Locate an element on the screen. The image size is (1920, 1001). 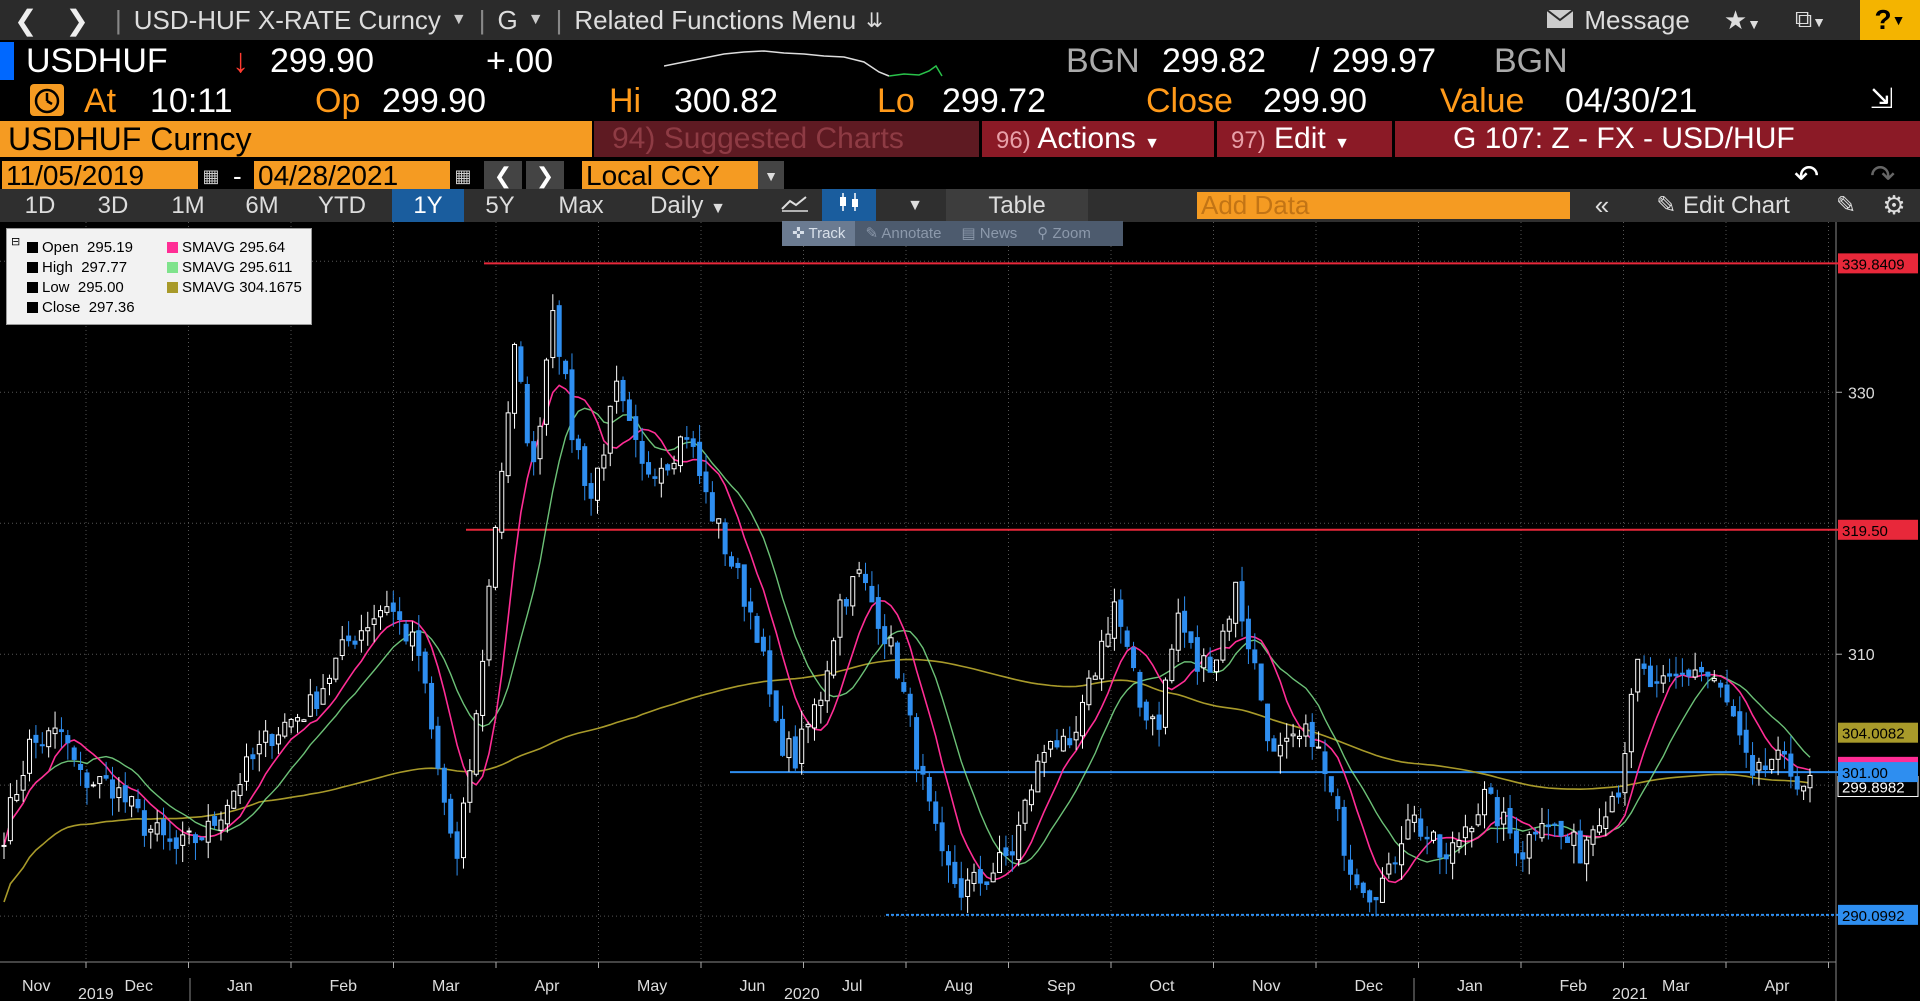
export-icon: ⧉▼ is located at coordinates (1810, 19).